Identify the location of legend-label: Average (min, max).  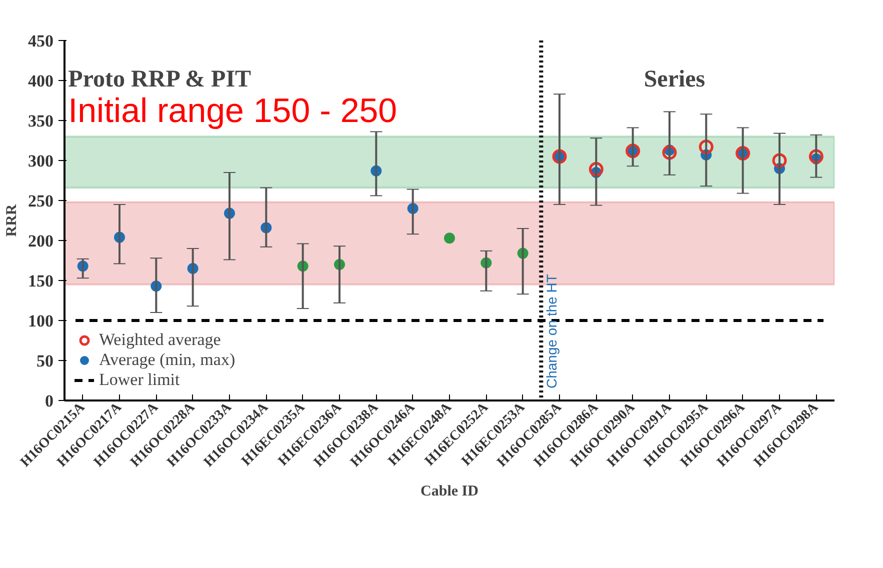
(167, 360).